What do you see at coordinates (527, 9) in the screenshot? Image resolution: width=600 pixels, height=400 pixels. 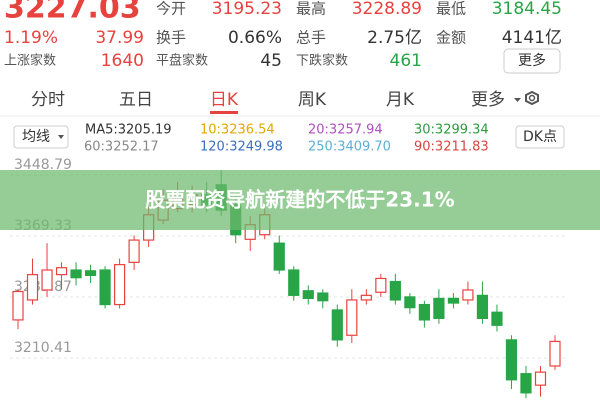 I see `stat-value: 3184.45` at bounding box center [527, 9].